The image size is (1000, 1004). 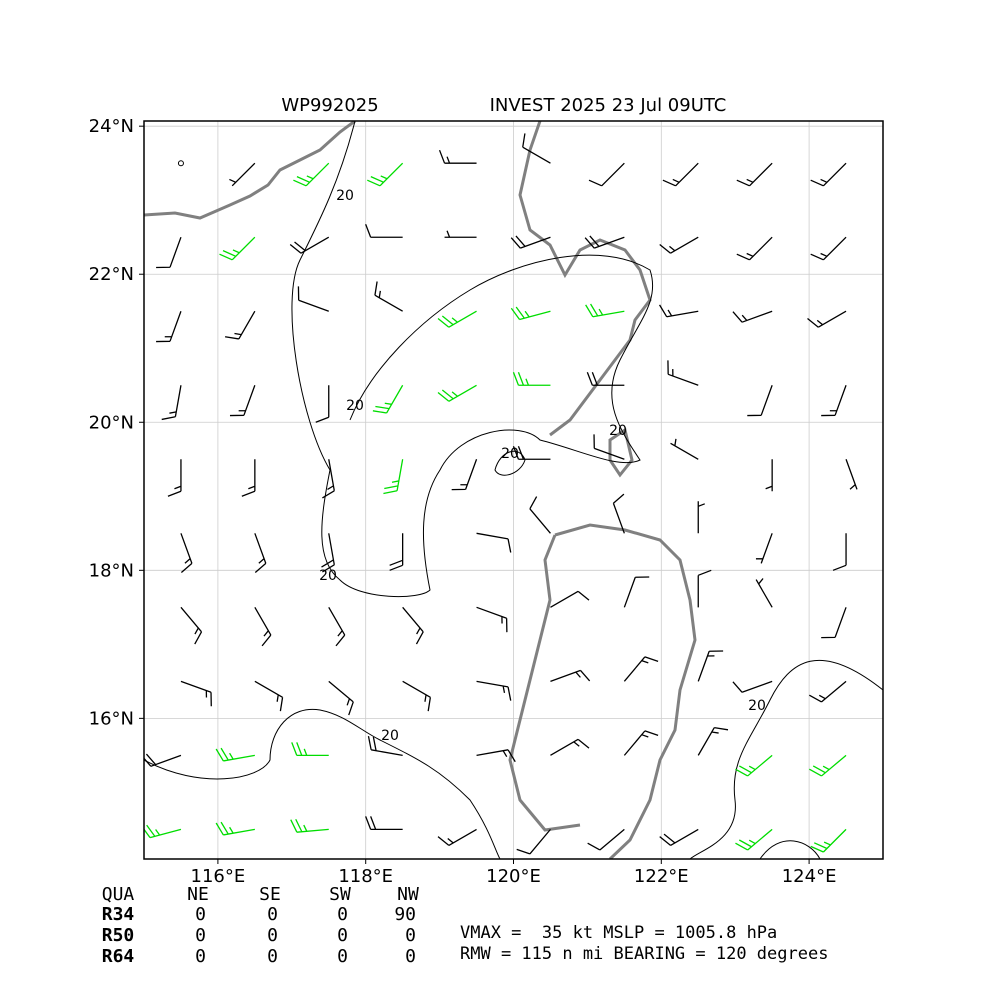 I want to click on table-cell: R50, so click(x=118, y=935).